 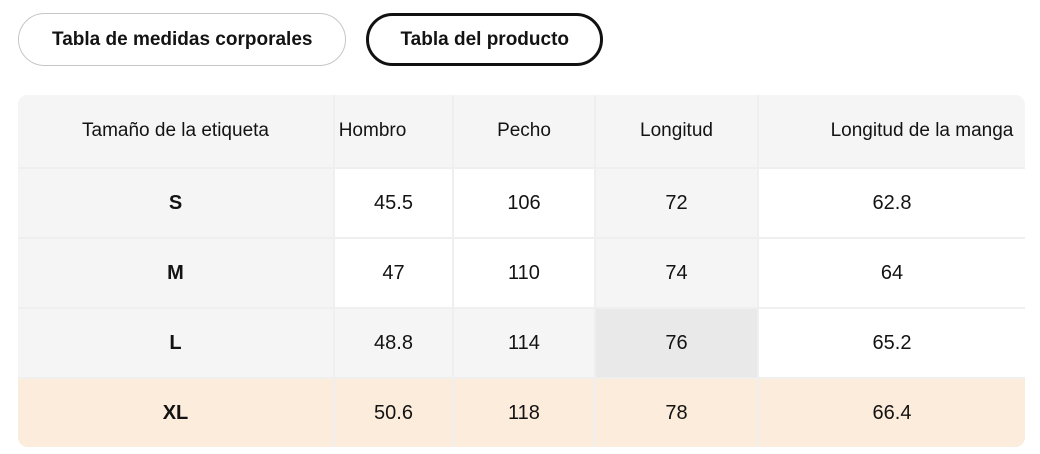 What do you see at coordinates (676, 343) in the screenshot?
I see `row-l-length-cell-highlighted: 76` at bounding box center [676, 343].